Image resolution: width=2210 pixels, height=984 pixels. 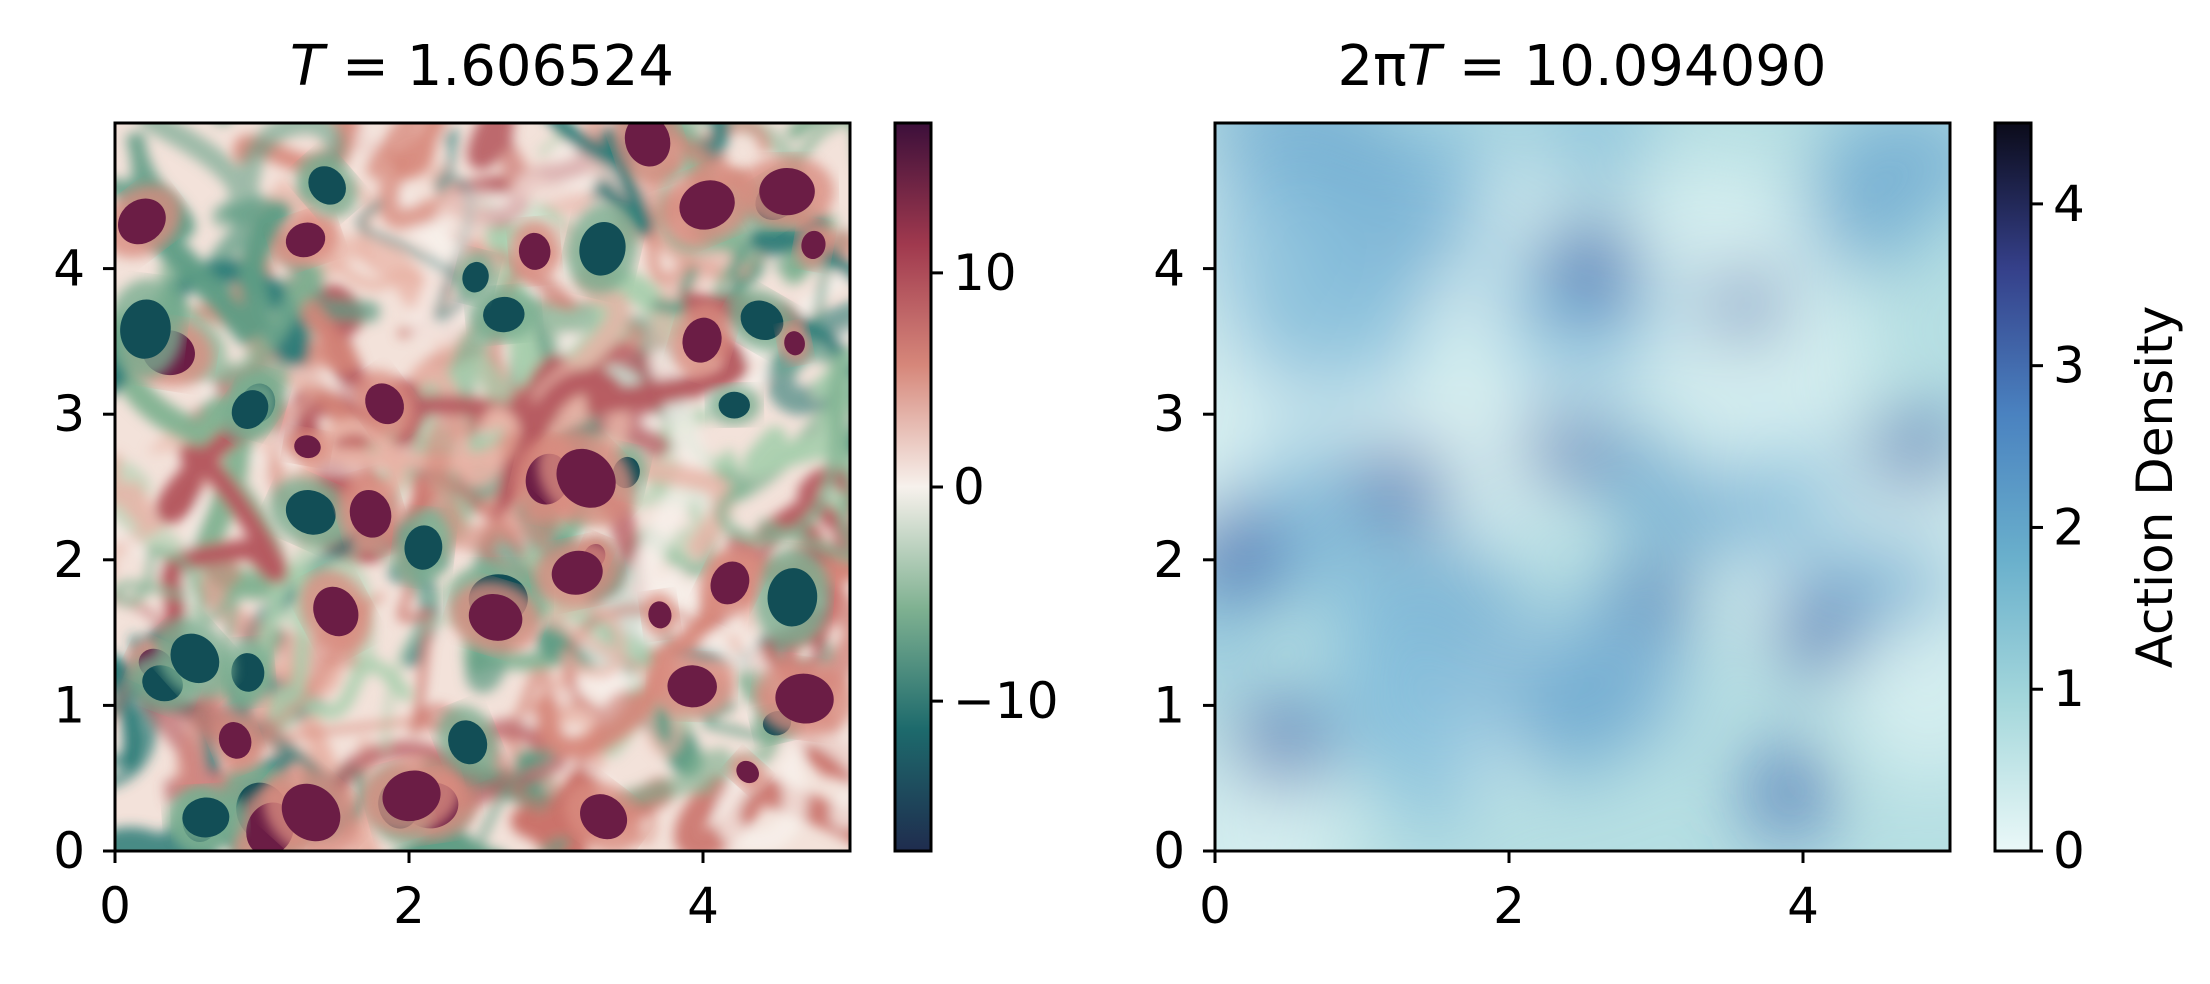 I want to click on vorticity-colorbar, so click(x=913, y=487).